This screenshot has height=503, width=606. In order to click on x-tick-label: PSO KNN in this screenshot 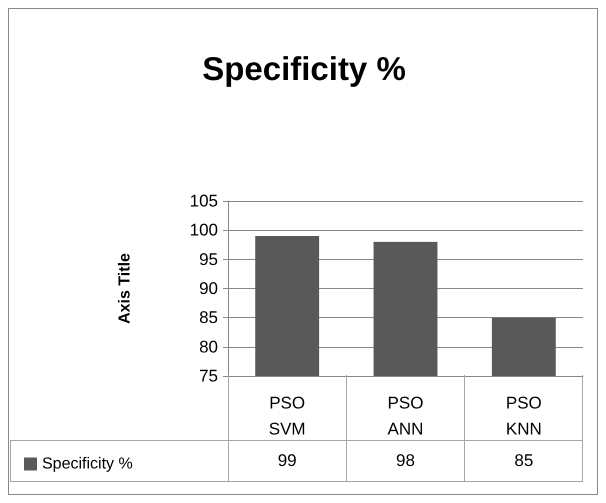, I will do `click(524, 416)`.